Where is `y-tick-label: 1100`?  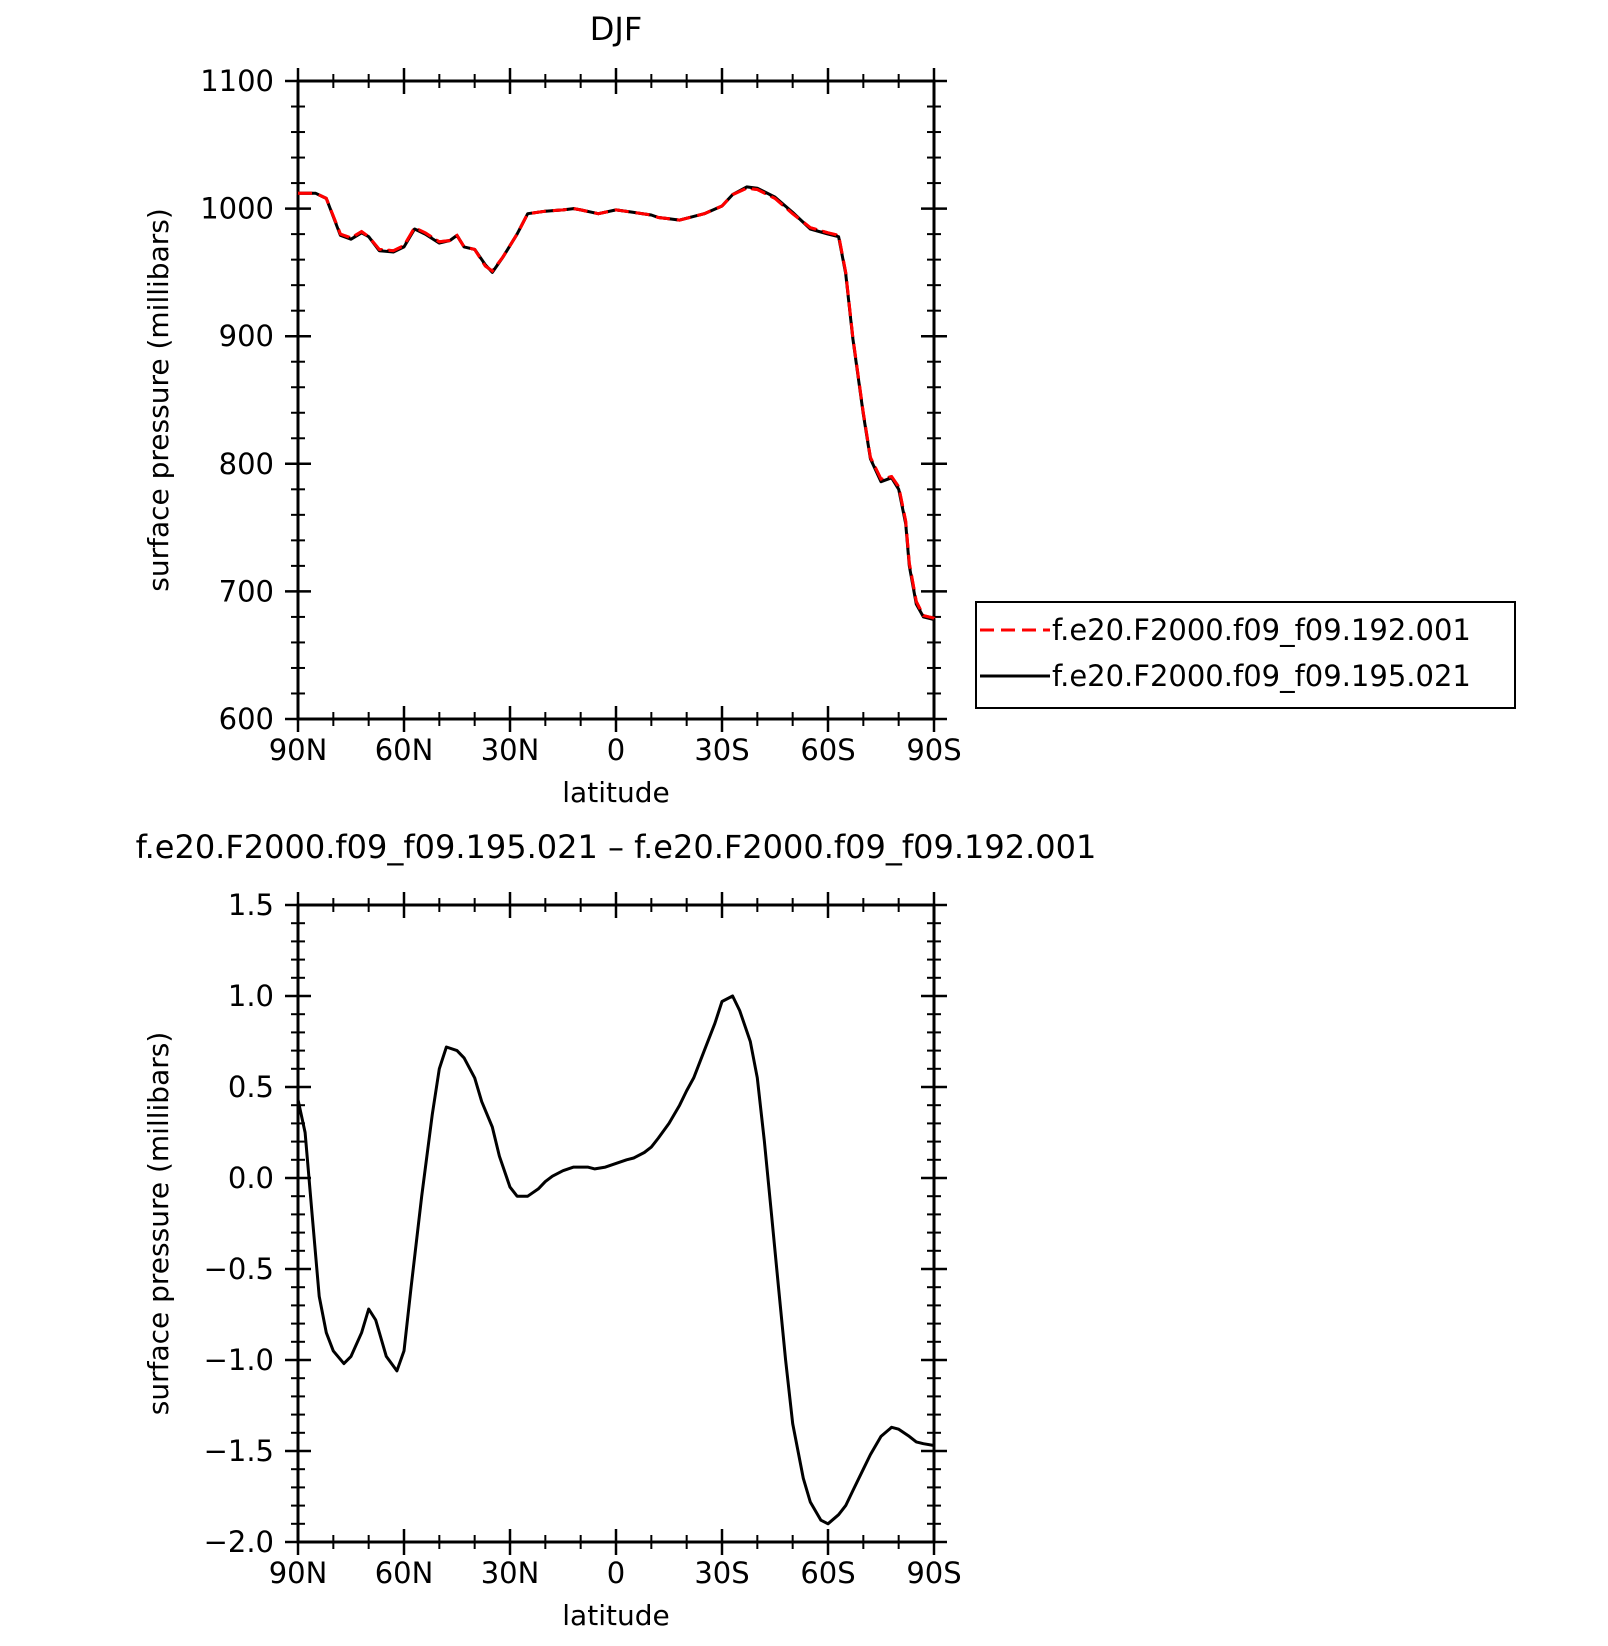 y-tick-label: 1100 is located at coordinates (237, 81).